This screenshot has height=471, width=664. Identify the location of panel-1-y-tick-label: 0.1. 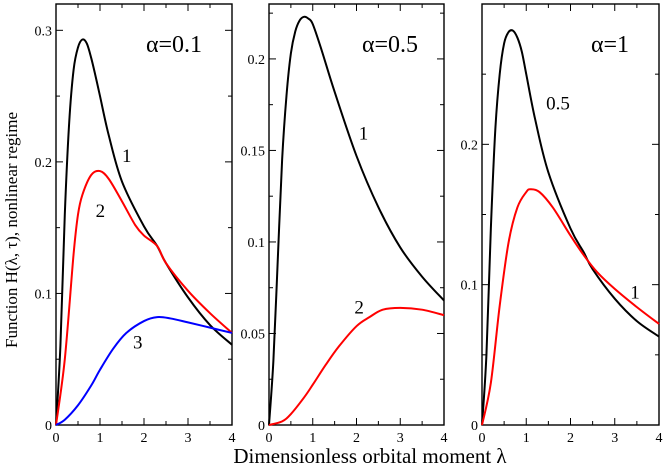
(44, 294).